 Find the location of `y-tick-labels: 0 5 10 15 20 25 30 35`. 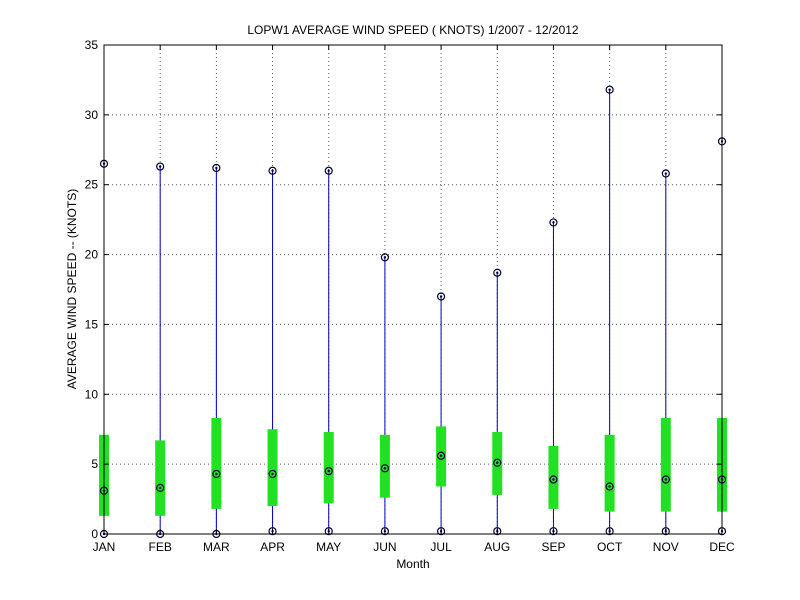

y-tick-labels: 0 5 10 15 20 25 30 35 is located at coordinates (92, 289).